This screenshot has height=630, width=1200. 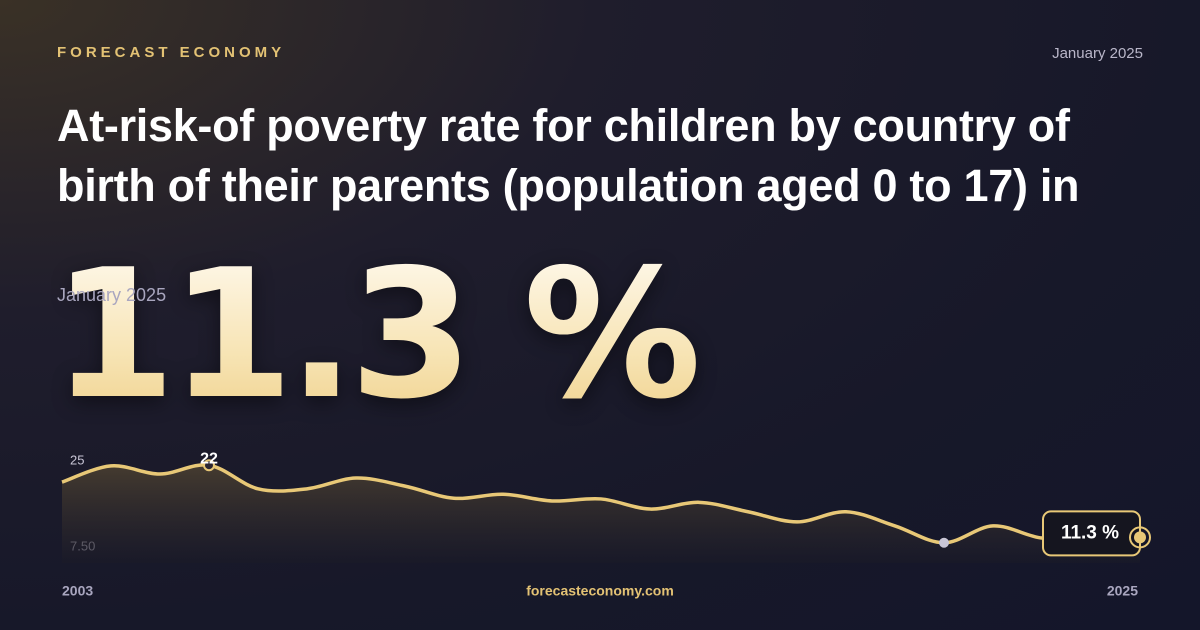 What do you see at coordinates (1122, 591) in the screenshot?
I see `x-tick-label: 2025` at bounding box center [1122, 591].